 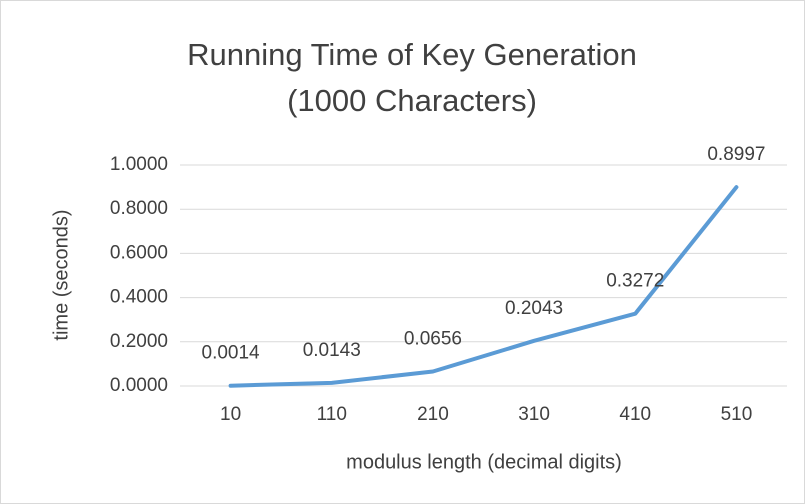 What do you see at coordinates (231, 353) in the screenshot?
I see `data-label: 0.0014` at bounding box center [231, 353].